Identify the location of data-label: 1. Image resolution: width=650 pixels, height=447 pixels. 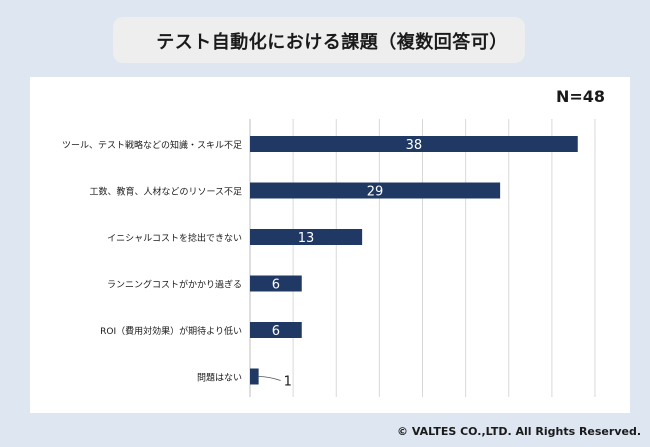
(288, 382).